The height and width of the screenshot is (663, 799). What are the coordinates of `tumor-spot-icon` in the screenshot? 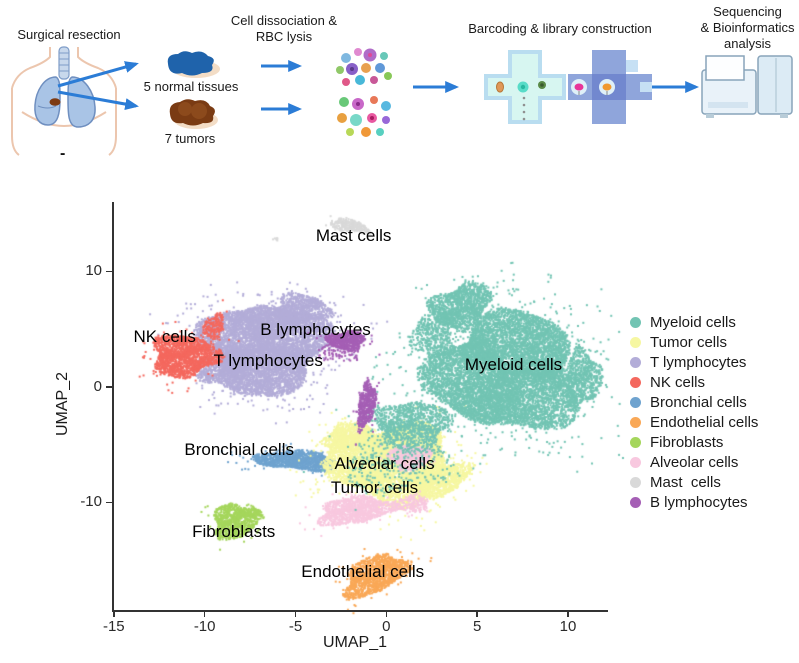 It's located at (55, 102).